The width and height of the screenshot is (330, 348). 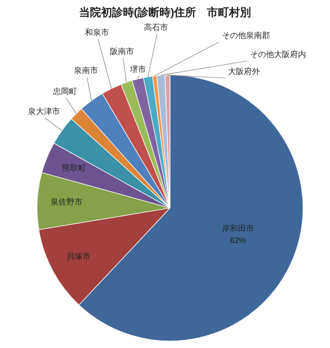 I want to click on slice-label: 泉佐野市, so click(x=66, y=202).